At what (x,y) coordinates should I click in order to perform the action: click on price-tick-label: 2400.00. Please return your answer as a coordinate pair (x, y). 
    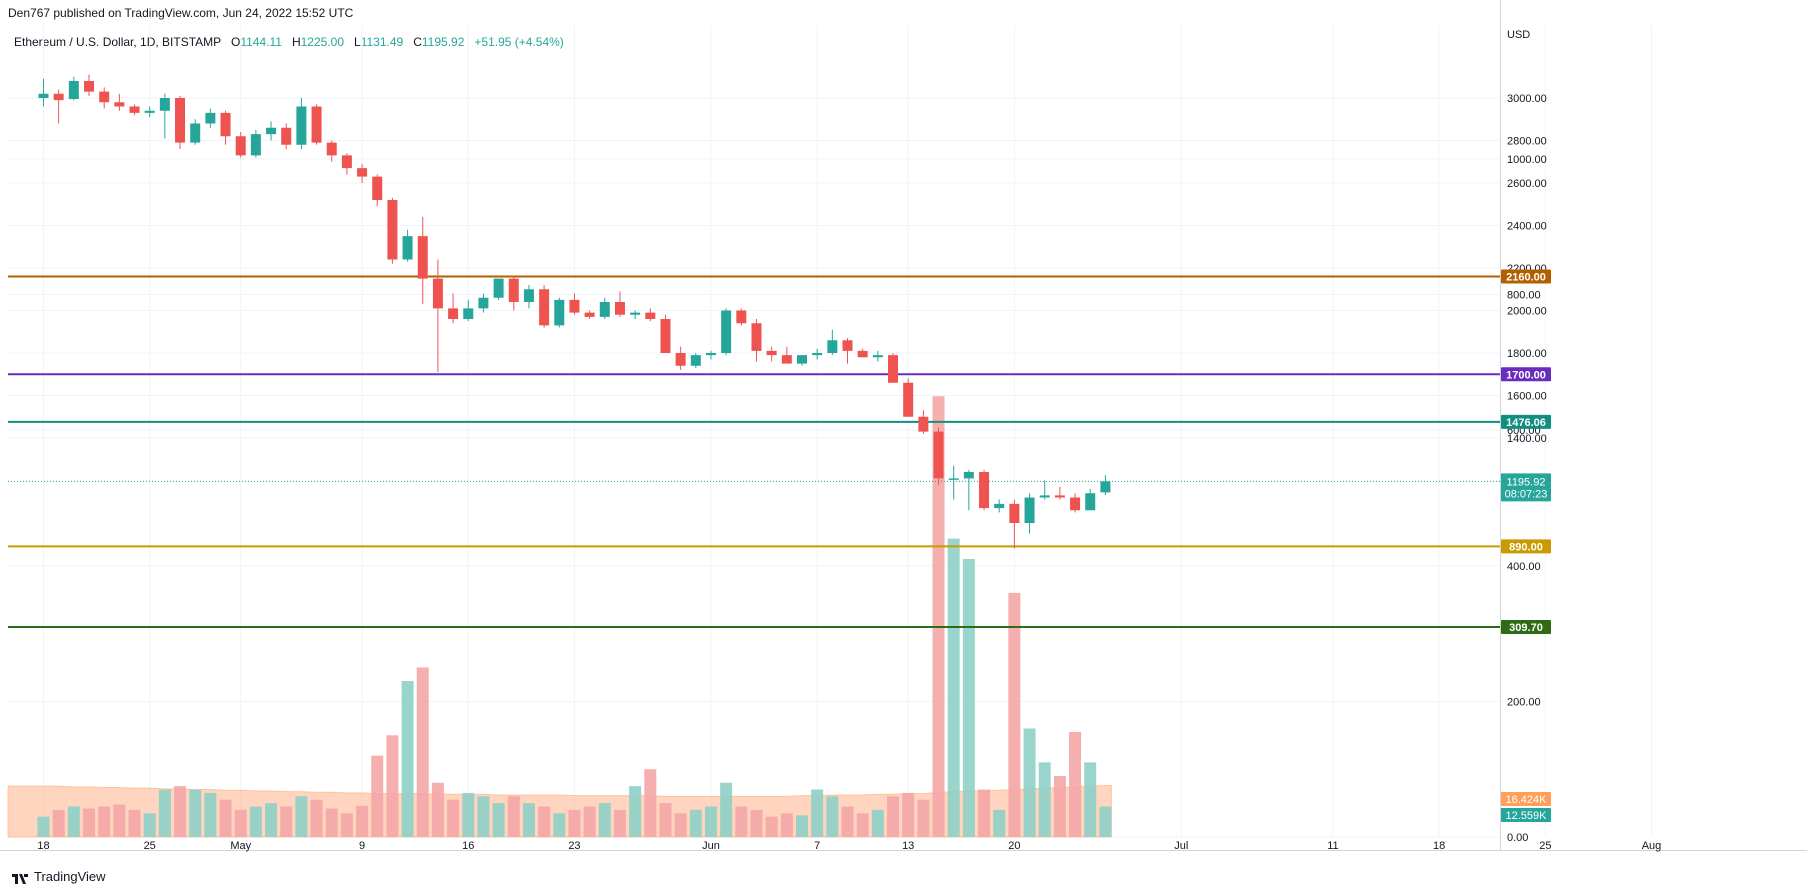
    Looking at the image, I should click on (1527, 227).